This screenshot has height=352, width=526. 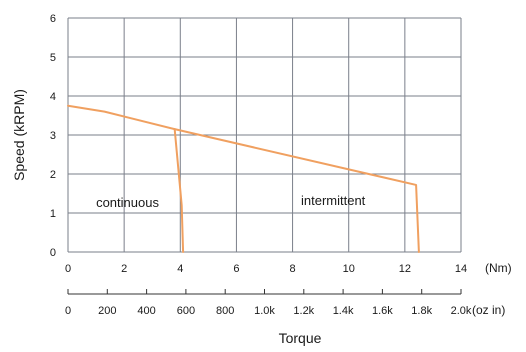 What do you see at coordinates (68, 269) in the screenshot?
I see `x-tick-label: 0` at bounding box center [68, 269].